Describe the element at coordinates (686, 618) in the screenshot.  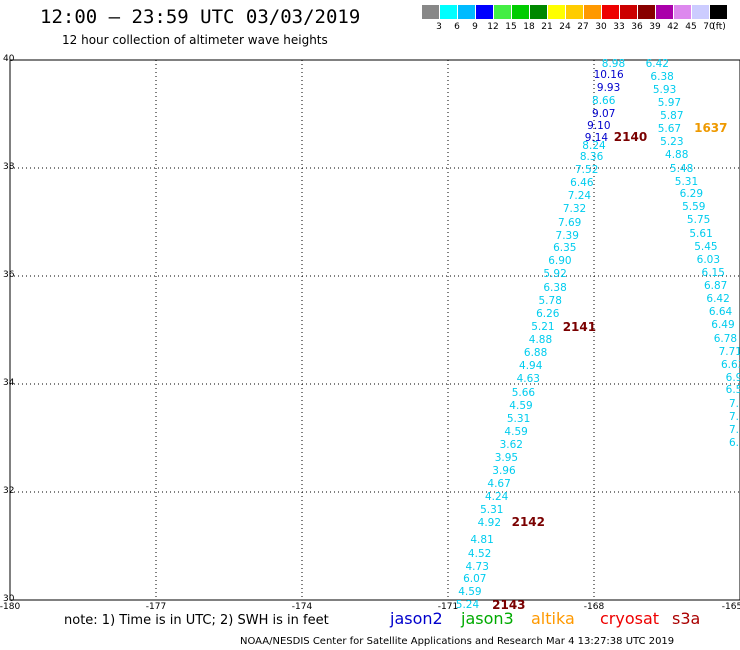
I see `legend-s3a: s3a` at that location.